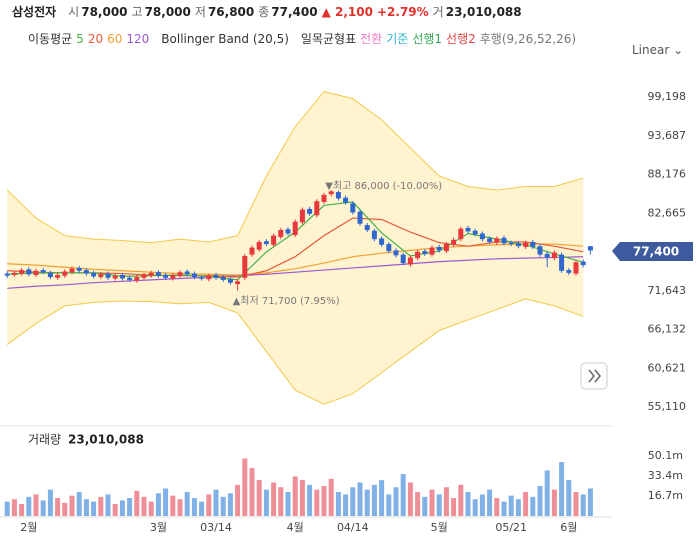  What do you see at coordinates (294, 12) in the screenshot?
I see `vl: 77,400` at bounding box center [294, 12].